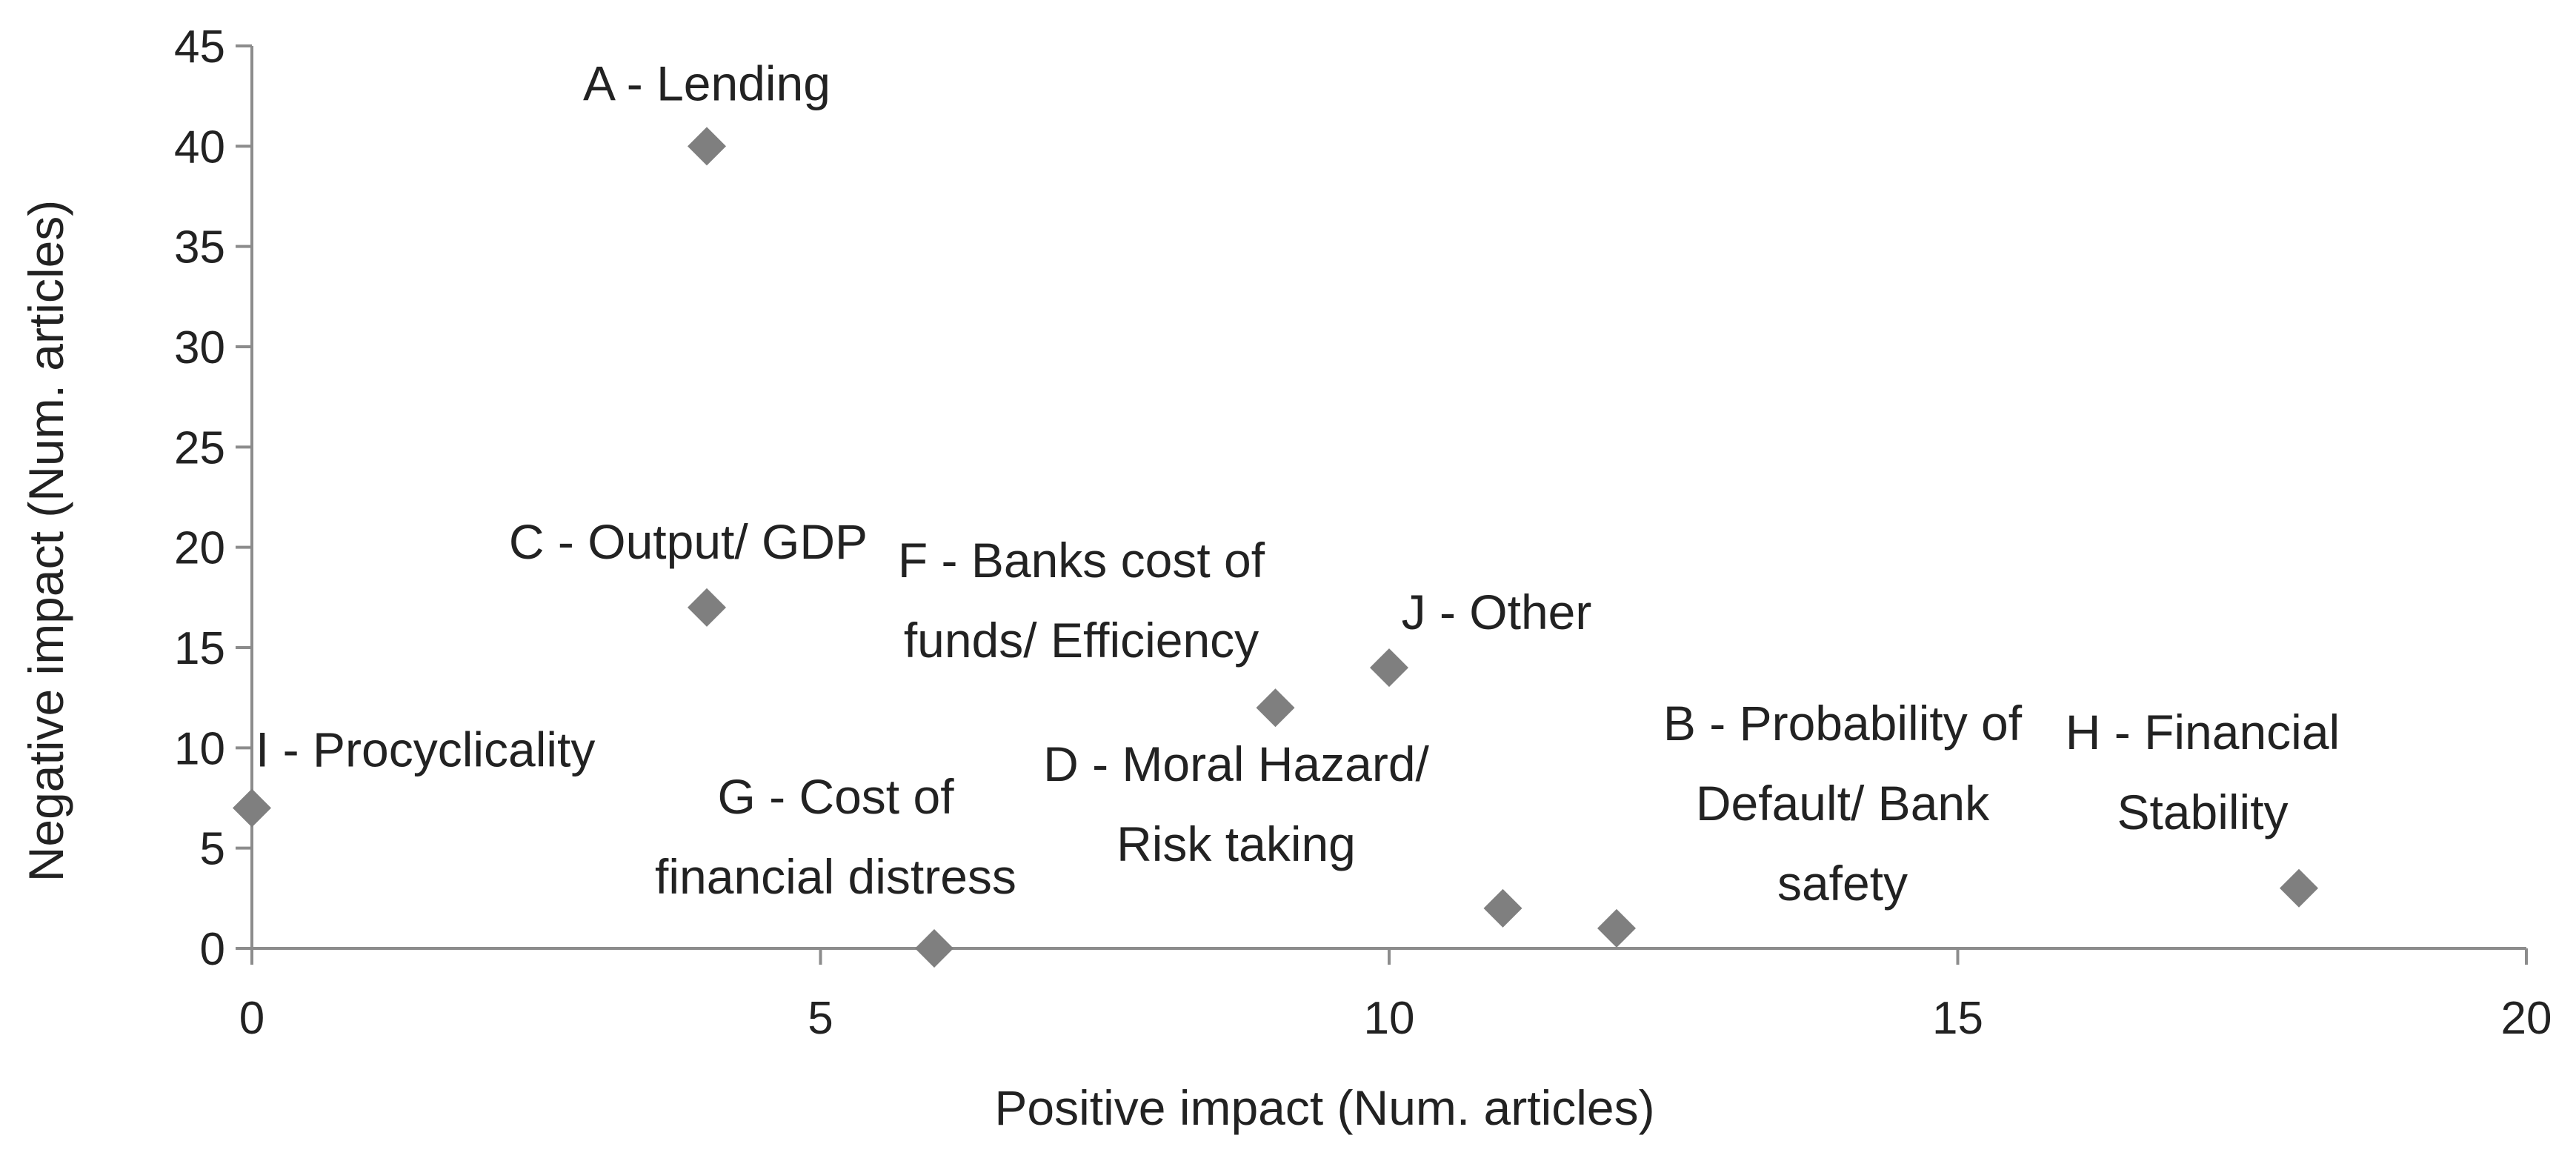 The image size is (2576, 1164). What do you see at coordinates (1081, 601) in the screenshot?
I see `data-point-label: F - Banks cost of funds/ Efficiency` at bounding box center [1081, 601].